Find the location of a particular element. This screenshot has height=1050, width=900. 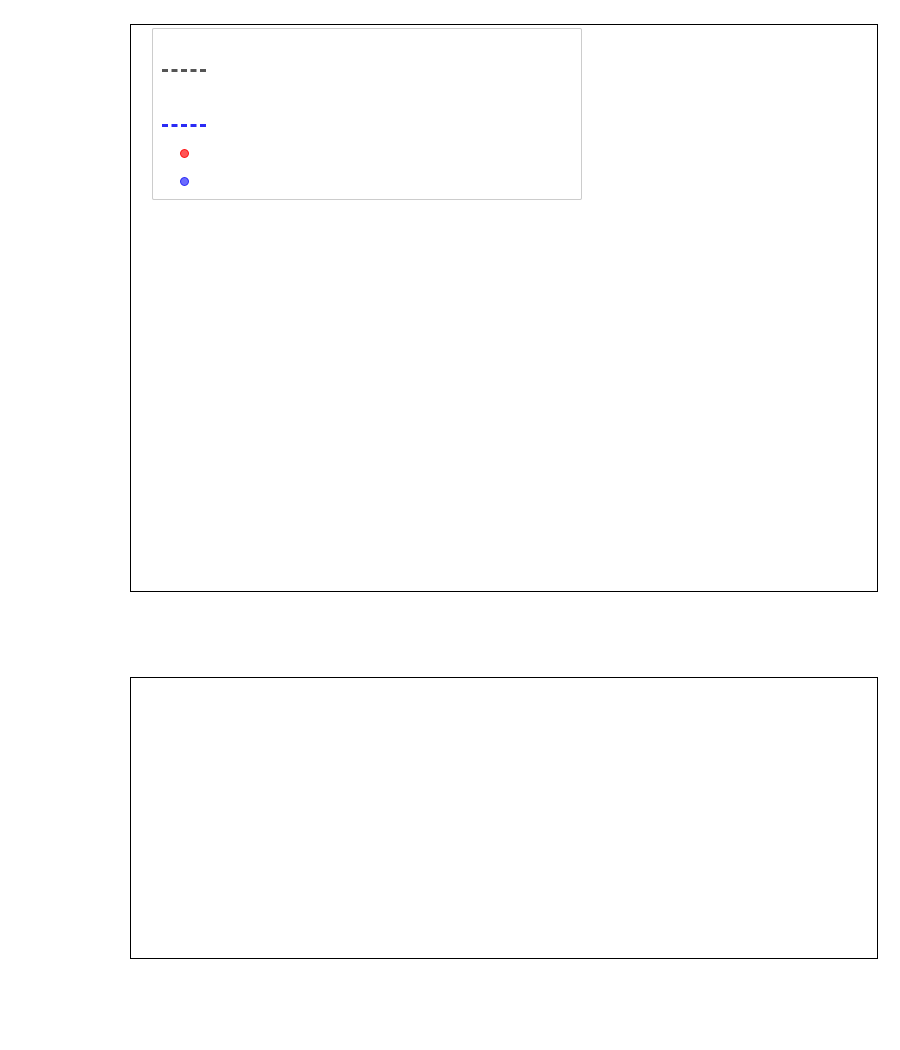

legend-entry-raw is located at coordinates (368, 153).